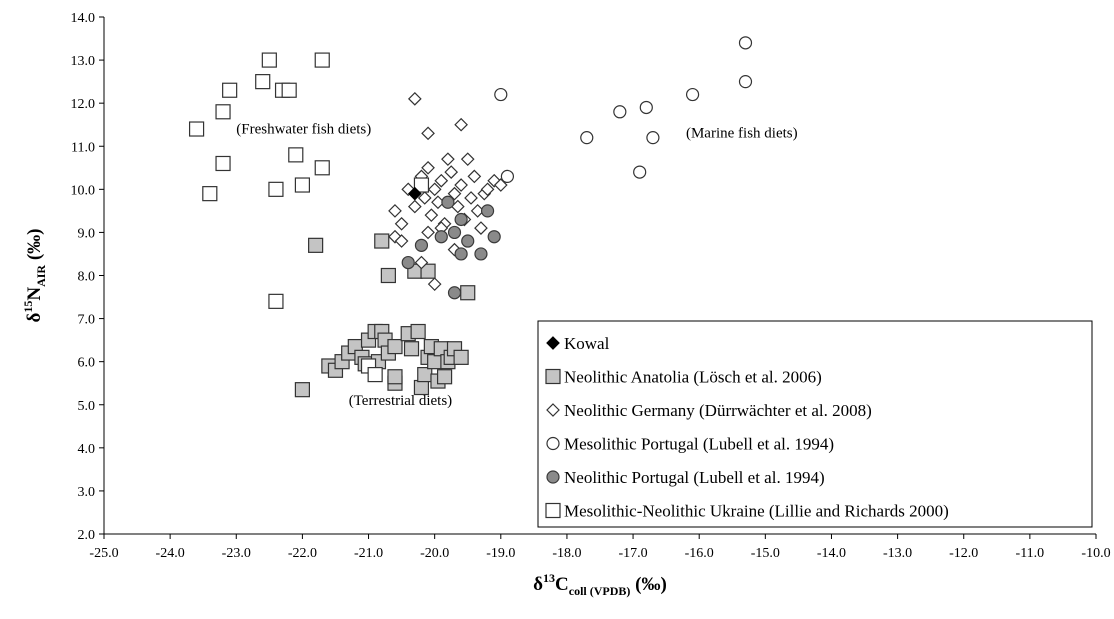 The height and width of the screenshot is (619, 1114). I want to click on series-square, so click(385, 315).